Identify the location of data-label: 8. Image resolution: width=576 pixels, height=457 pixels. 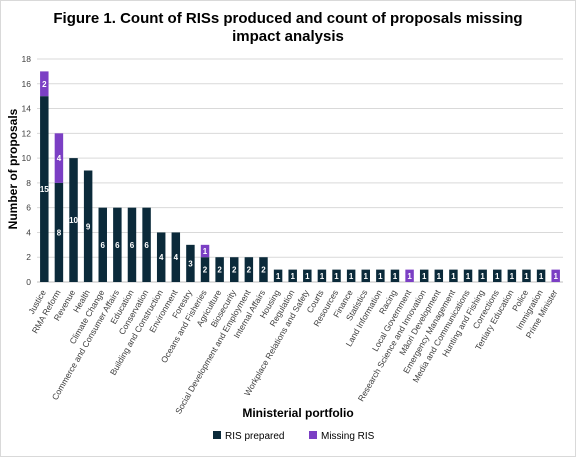
(59, 232).